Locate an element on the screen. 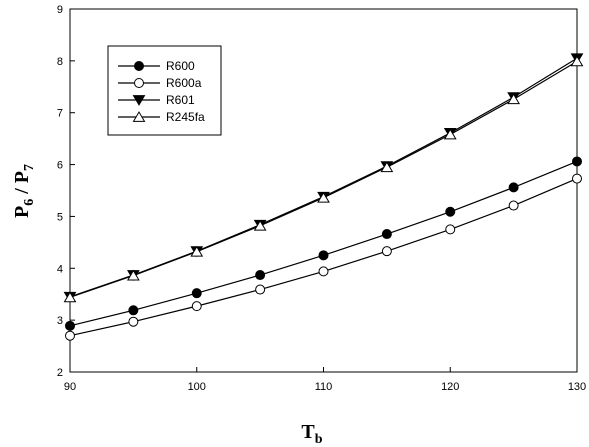  y-tick-label: 8 is located at coordinates (60, 62).